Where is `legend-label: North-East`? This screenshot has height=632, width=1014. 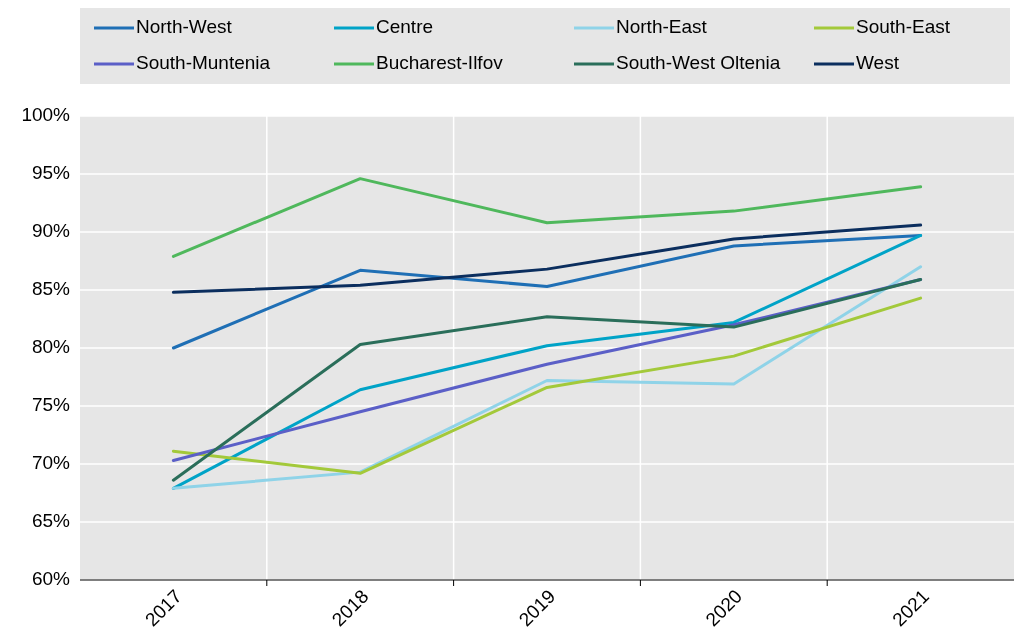
legend-label: North-East is located at coordinates (662, 27).